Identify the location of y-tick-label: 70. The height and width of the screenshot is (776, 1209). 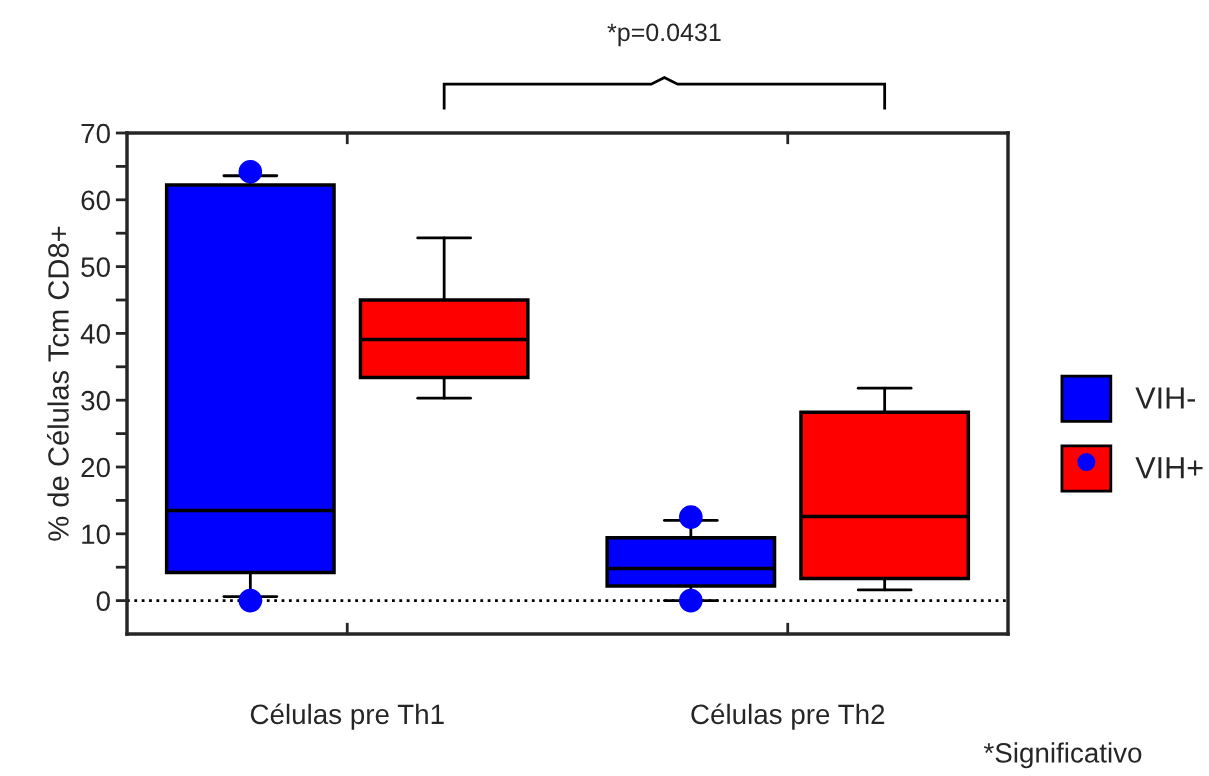
(95, 133).